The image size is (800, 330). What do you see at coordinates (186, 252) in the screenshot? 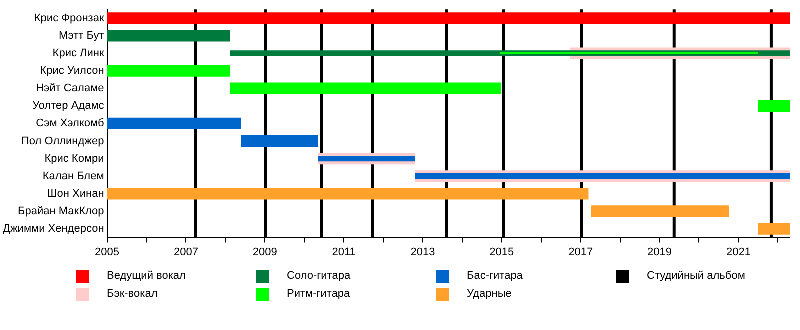
I see `x-tick-label: 2007` at bounding box center [186, 252].